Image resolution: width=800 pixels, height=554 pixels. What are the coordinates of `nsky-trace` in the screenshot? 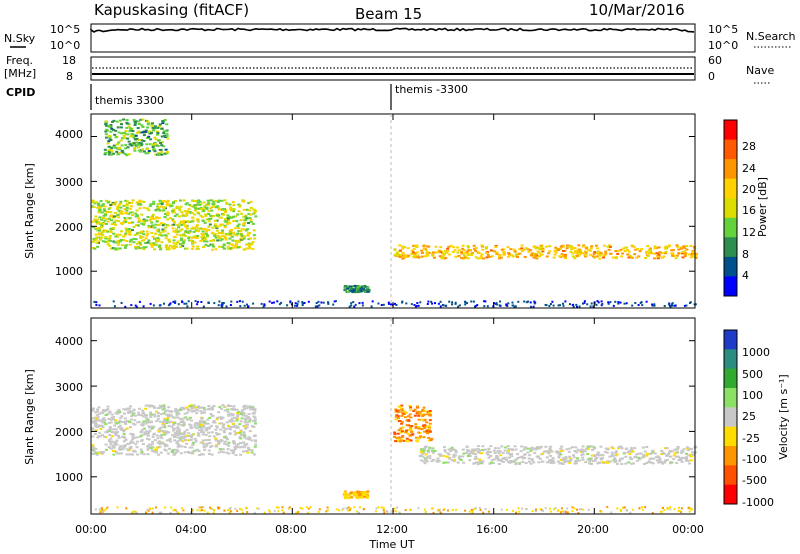 It's located at (392, 30).